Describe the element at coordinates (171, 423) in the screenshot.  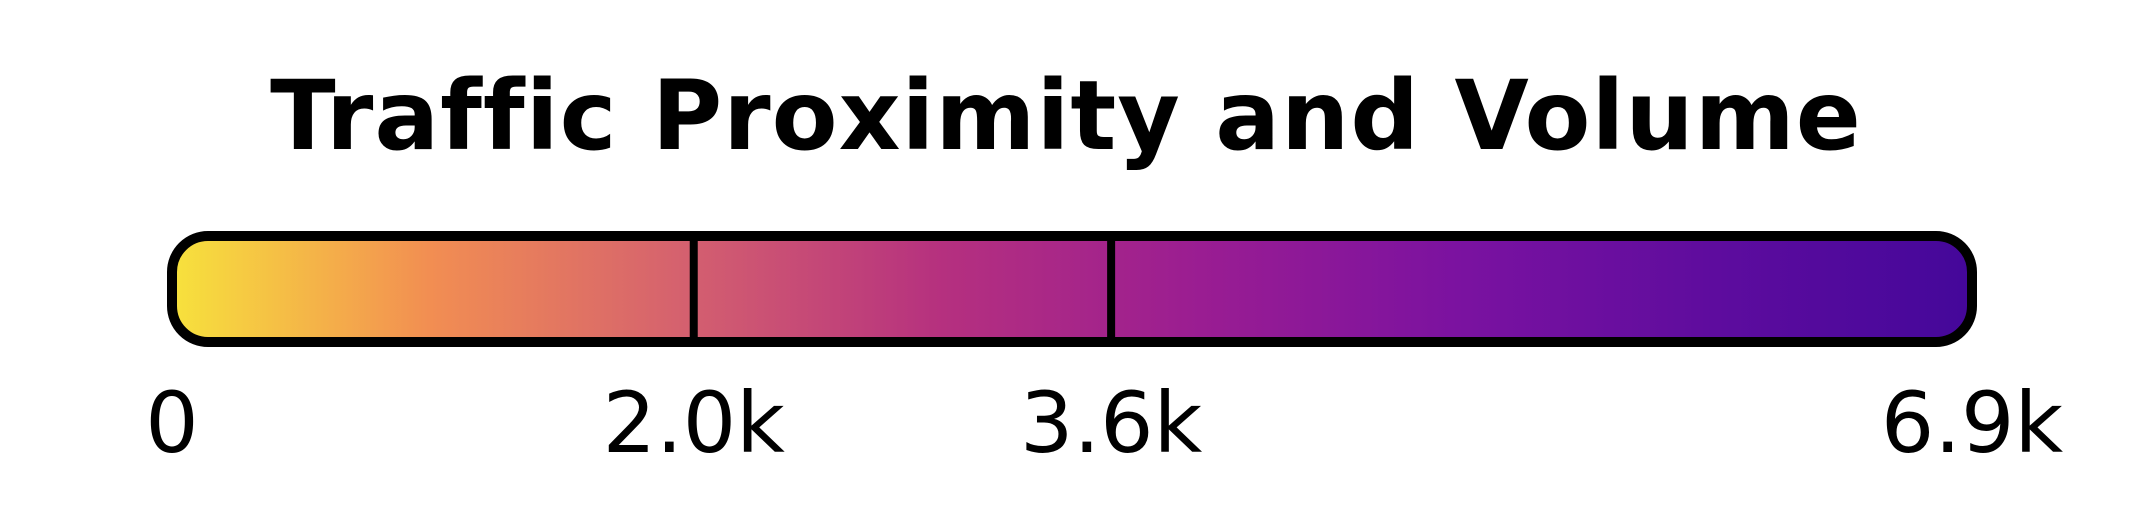
I see `tick-label: 0` at that location.